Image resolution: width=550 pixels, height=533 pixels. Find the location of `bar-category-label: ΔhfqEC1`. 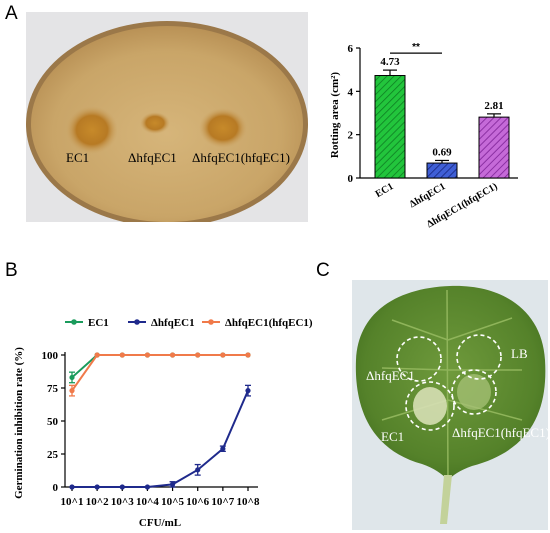

bar-category-label: ΔhfqEC1 is located at coordinates (428, 195).